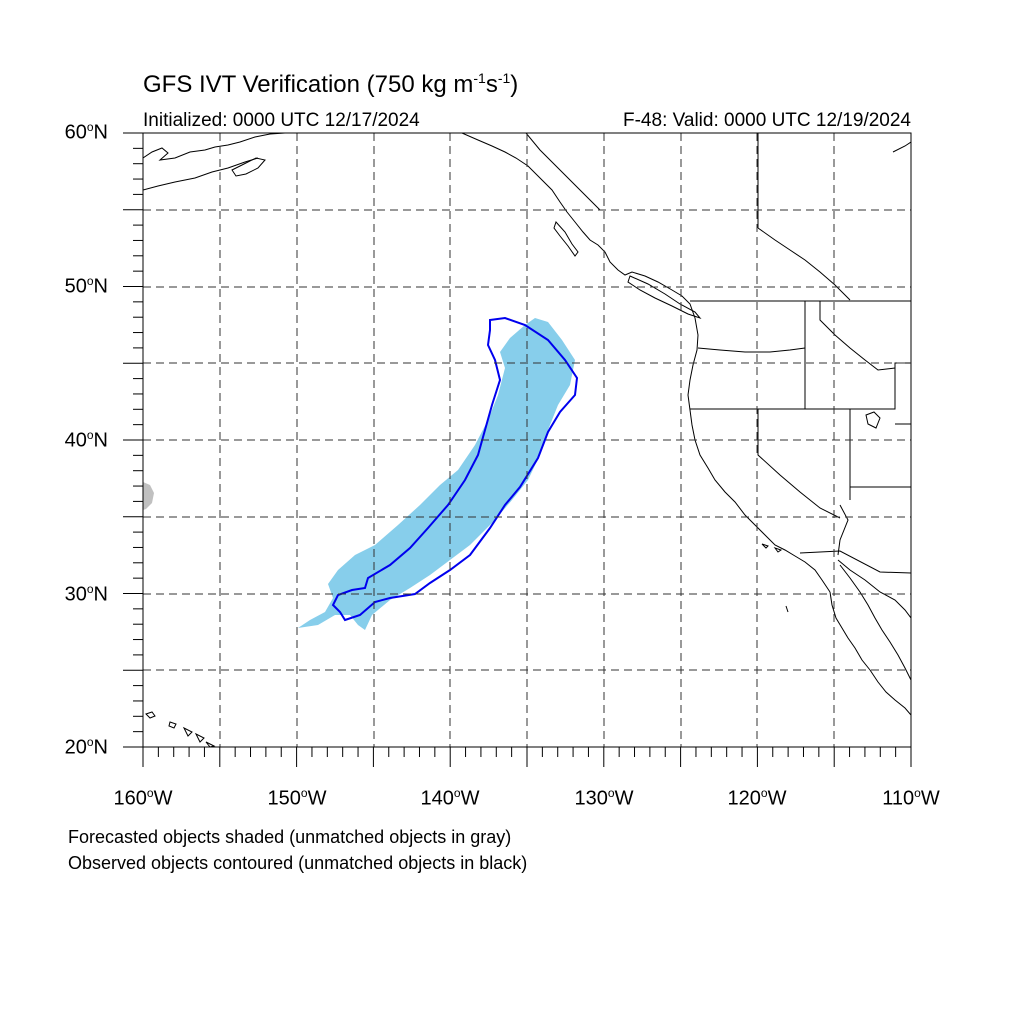 This screenshot has height=1024, width=1024. I want to click on coastline-alaska-peninsula, so click(214, 147).